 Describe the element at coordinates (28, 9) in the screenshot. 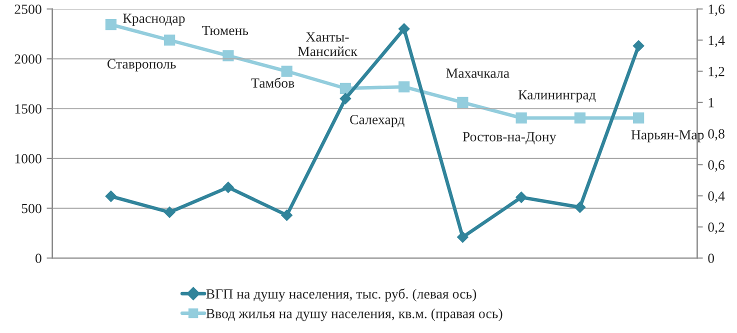

I see `y-tick-label: 2500` at that location.